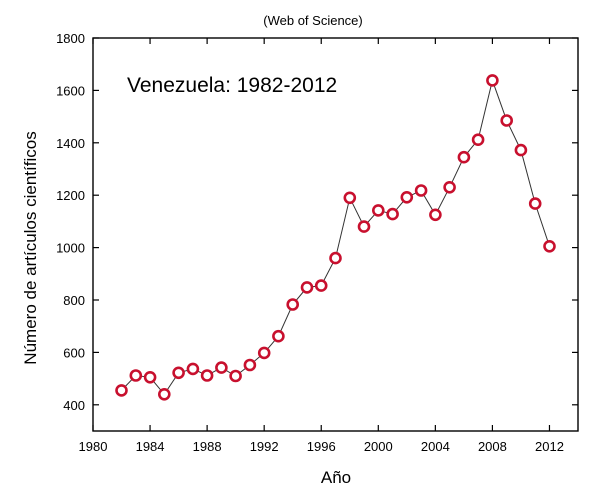 This screenshot has height=498, width=600. Describe the element at coordinates (150, 446) in the screenshot. I see `x-tick-label: 1984` at that location.